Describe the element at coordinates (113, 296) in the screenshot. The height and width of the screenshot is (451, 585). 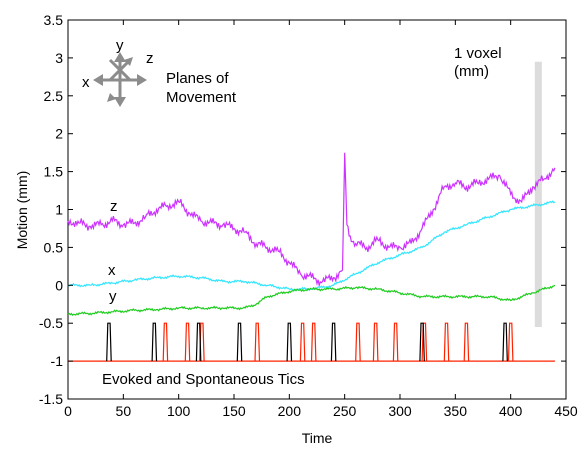
I see `series-label-y: y` at that location.